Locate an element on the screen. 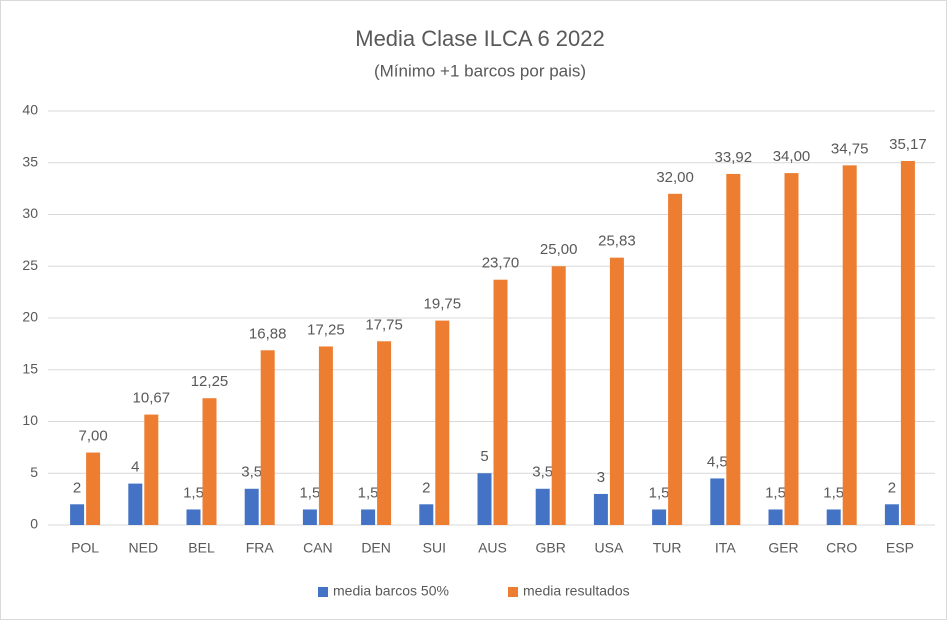 The height and width of the screenshot is (621, 948). y-tick-label: 30 is located at coordinates (30, 213).